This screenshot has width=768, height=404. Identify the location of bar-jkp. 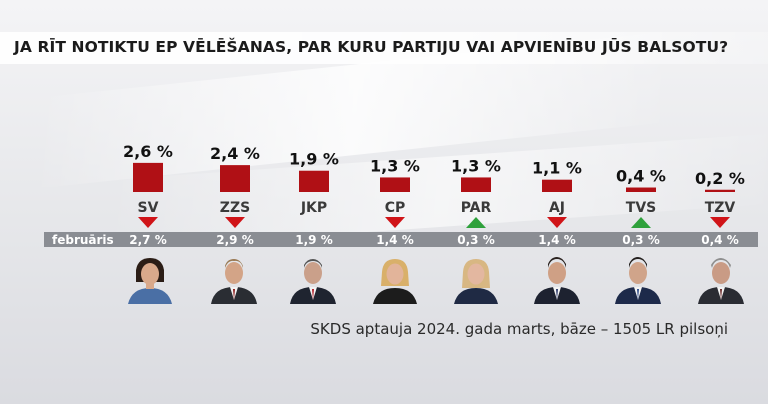
(314, 181).